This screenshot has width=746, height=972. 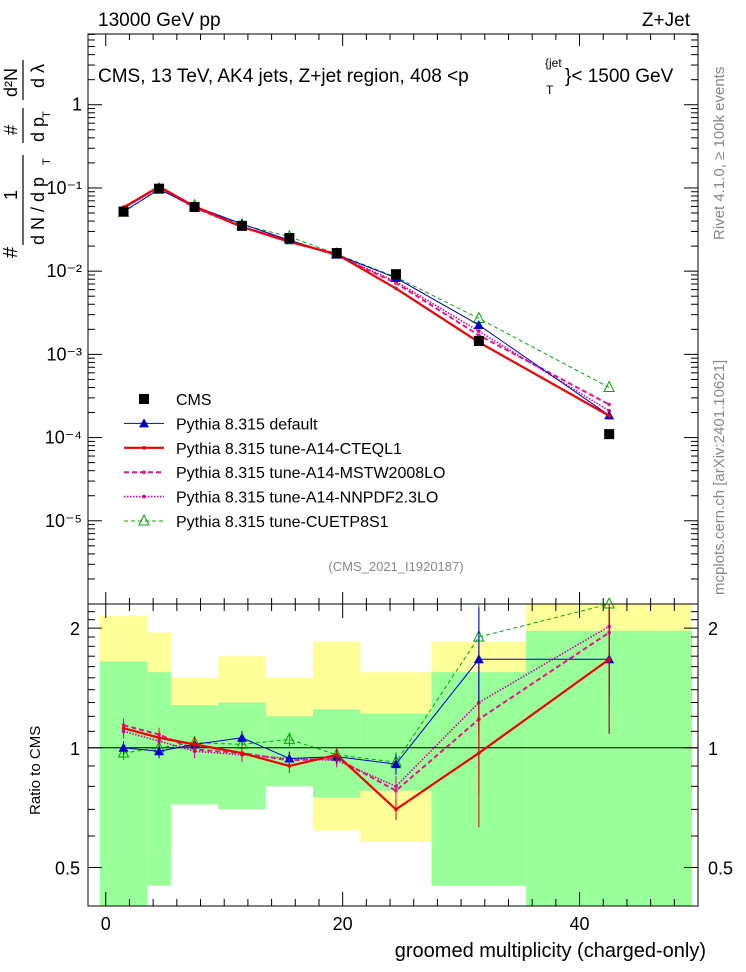 What do you see at coordinates (550, 90) in the screenshot?
I see `plot-title-sub: T` at bounding box center [550, 90].